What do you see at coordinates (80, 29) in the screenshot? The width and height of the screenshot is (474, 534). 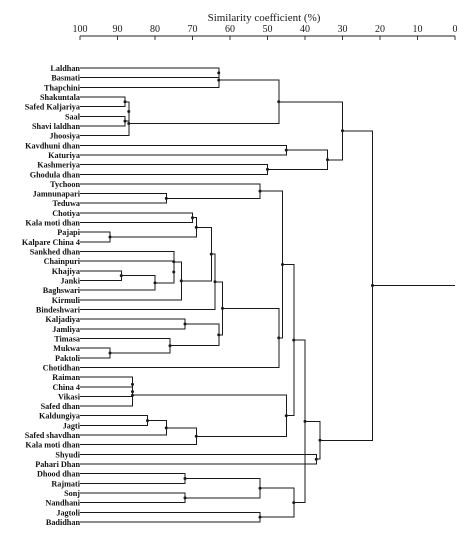 I see `x-axis-tick-label: 100` at bounding box center [80, 29].